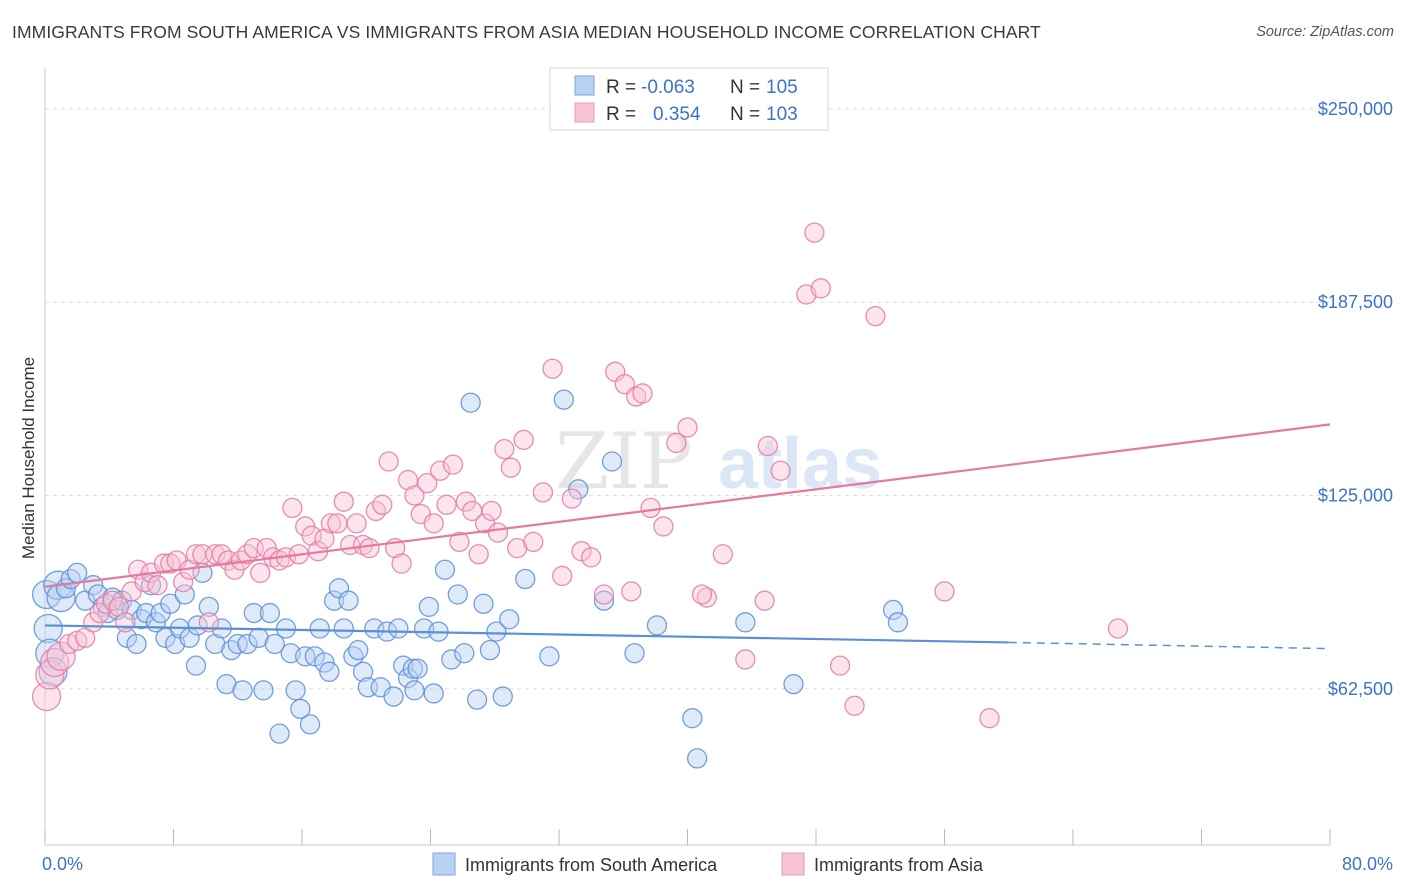  Describe the element at coordinates (1355, 109) in the screenshot. I see `y-tick-label-3: $250,000` at that location.